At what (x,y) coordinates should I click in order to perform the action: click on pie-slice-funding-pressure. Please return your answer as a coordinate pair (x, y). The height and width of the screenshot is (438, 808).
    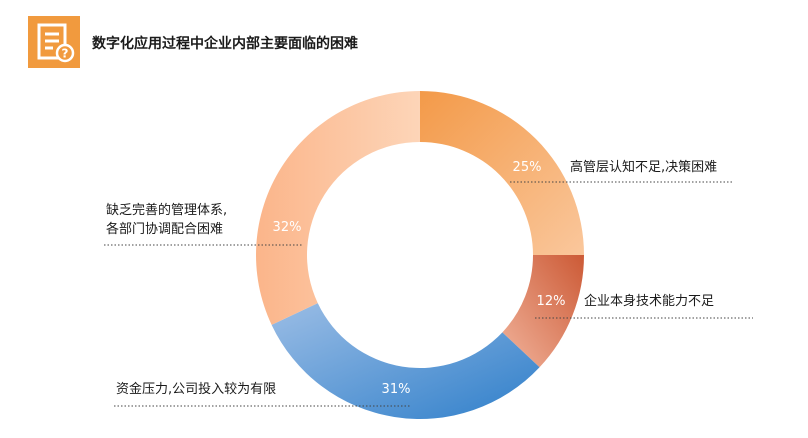
    Looking at the image, I should click on (405, 361).